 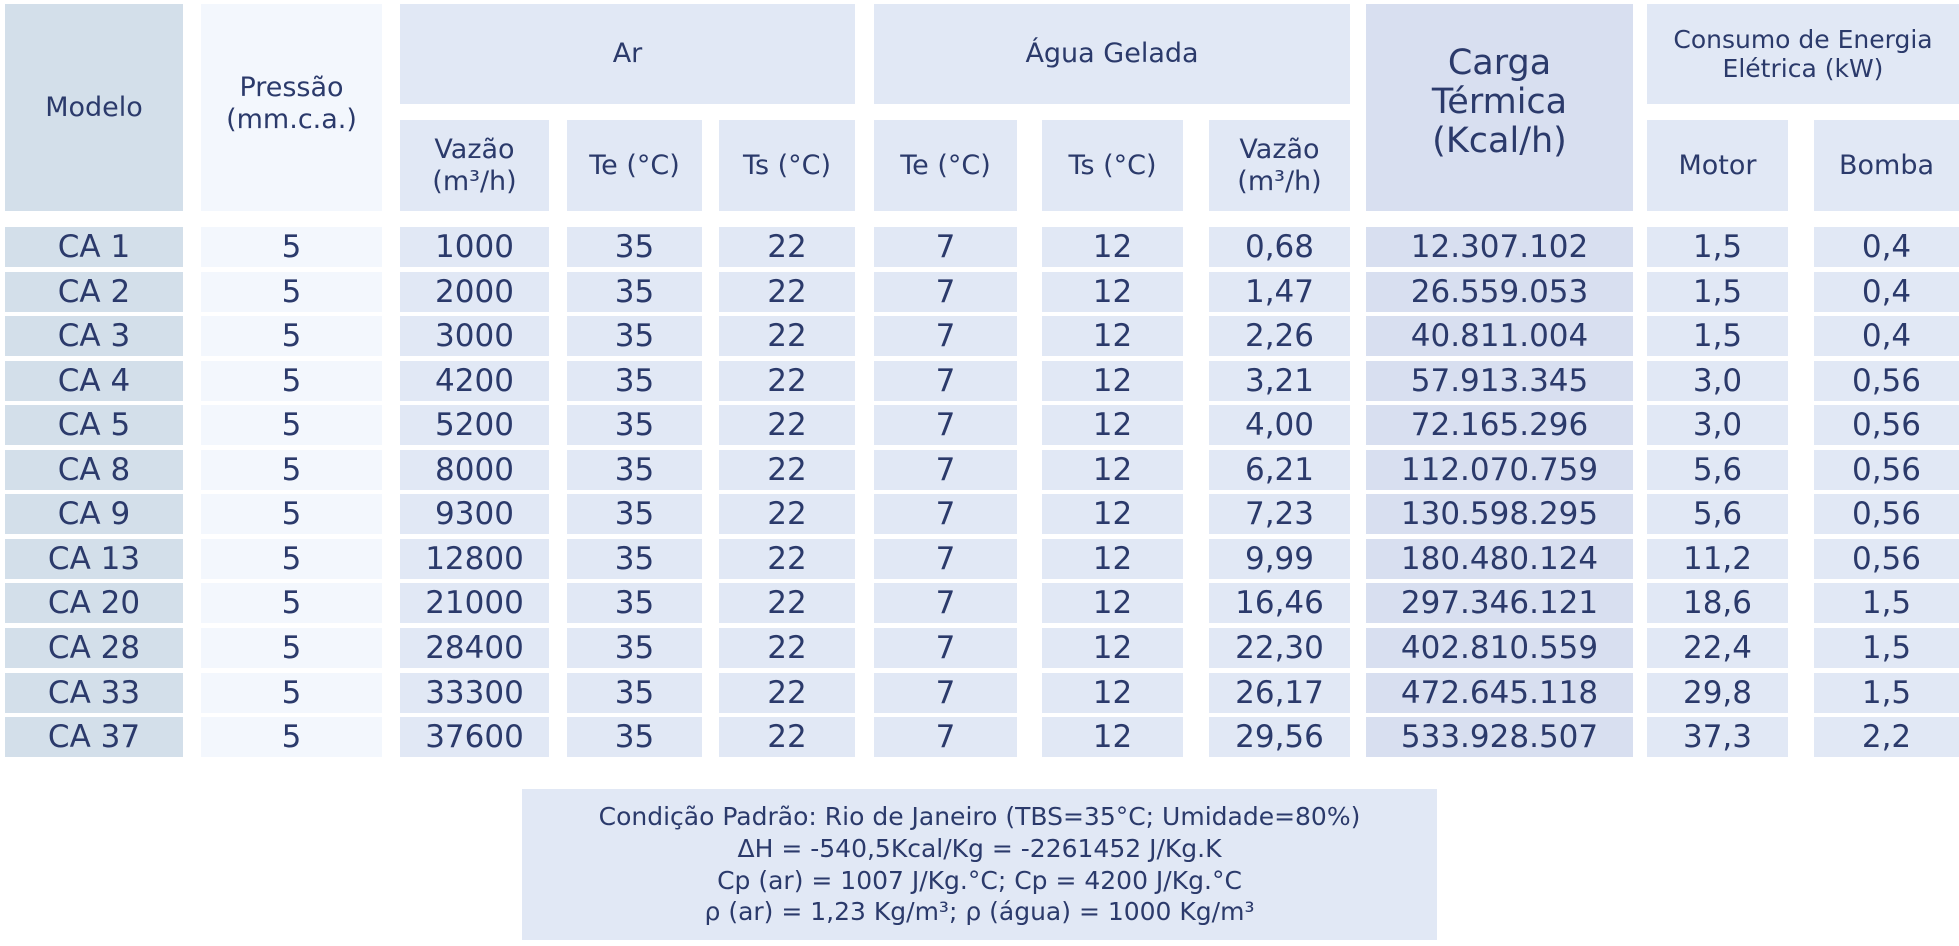 I want to click on table-cell-modelo: CA 1, so click(x=94, y=247).